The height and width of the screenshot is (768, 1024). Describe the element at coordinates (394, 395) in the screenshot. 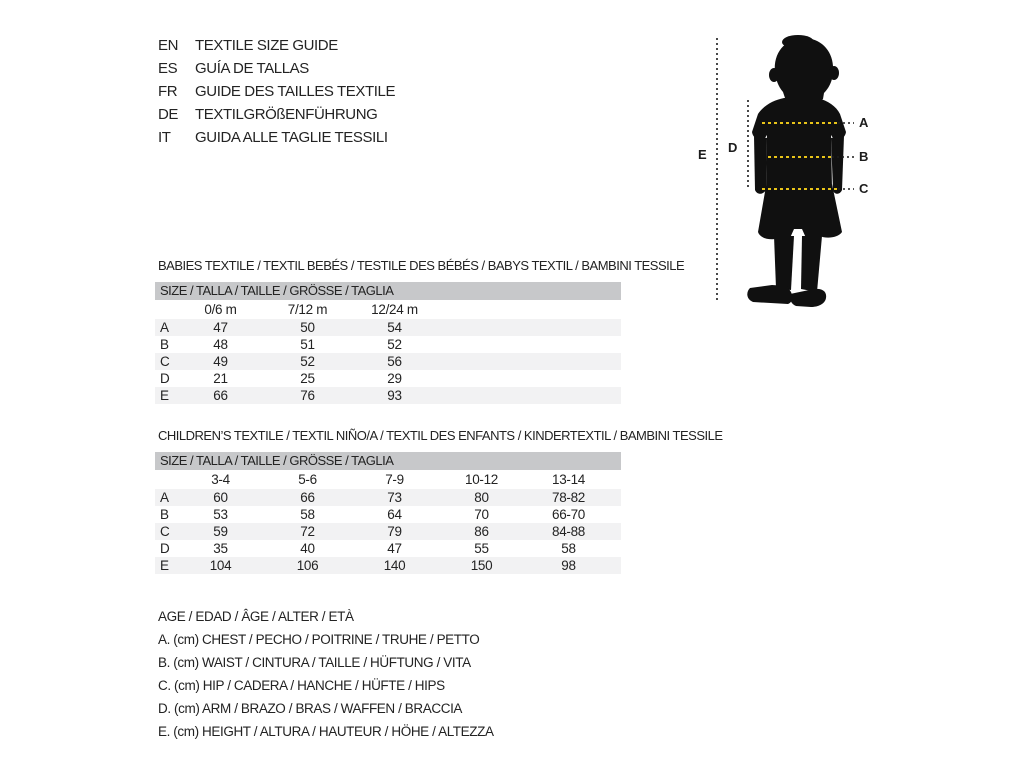

I see `size-value: 93` at that location.